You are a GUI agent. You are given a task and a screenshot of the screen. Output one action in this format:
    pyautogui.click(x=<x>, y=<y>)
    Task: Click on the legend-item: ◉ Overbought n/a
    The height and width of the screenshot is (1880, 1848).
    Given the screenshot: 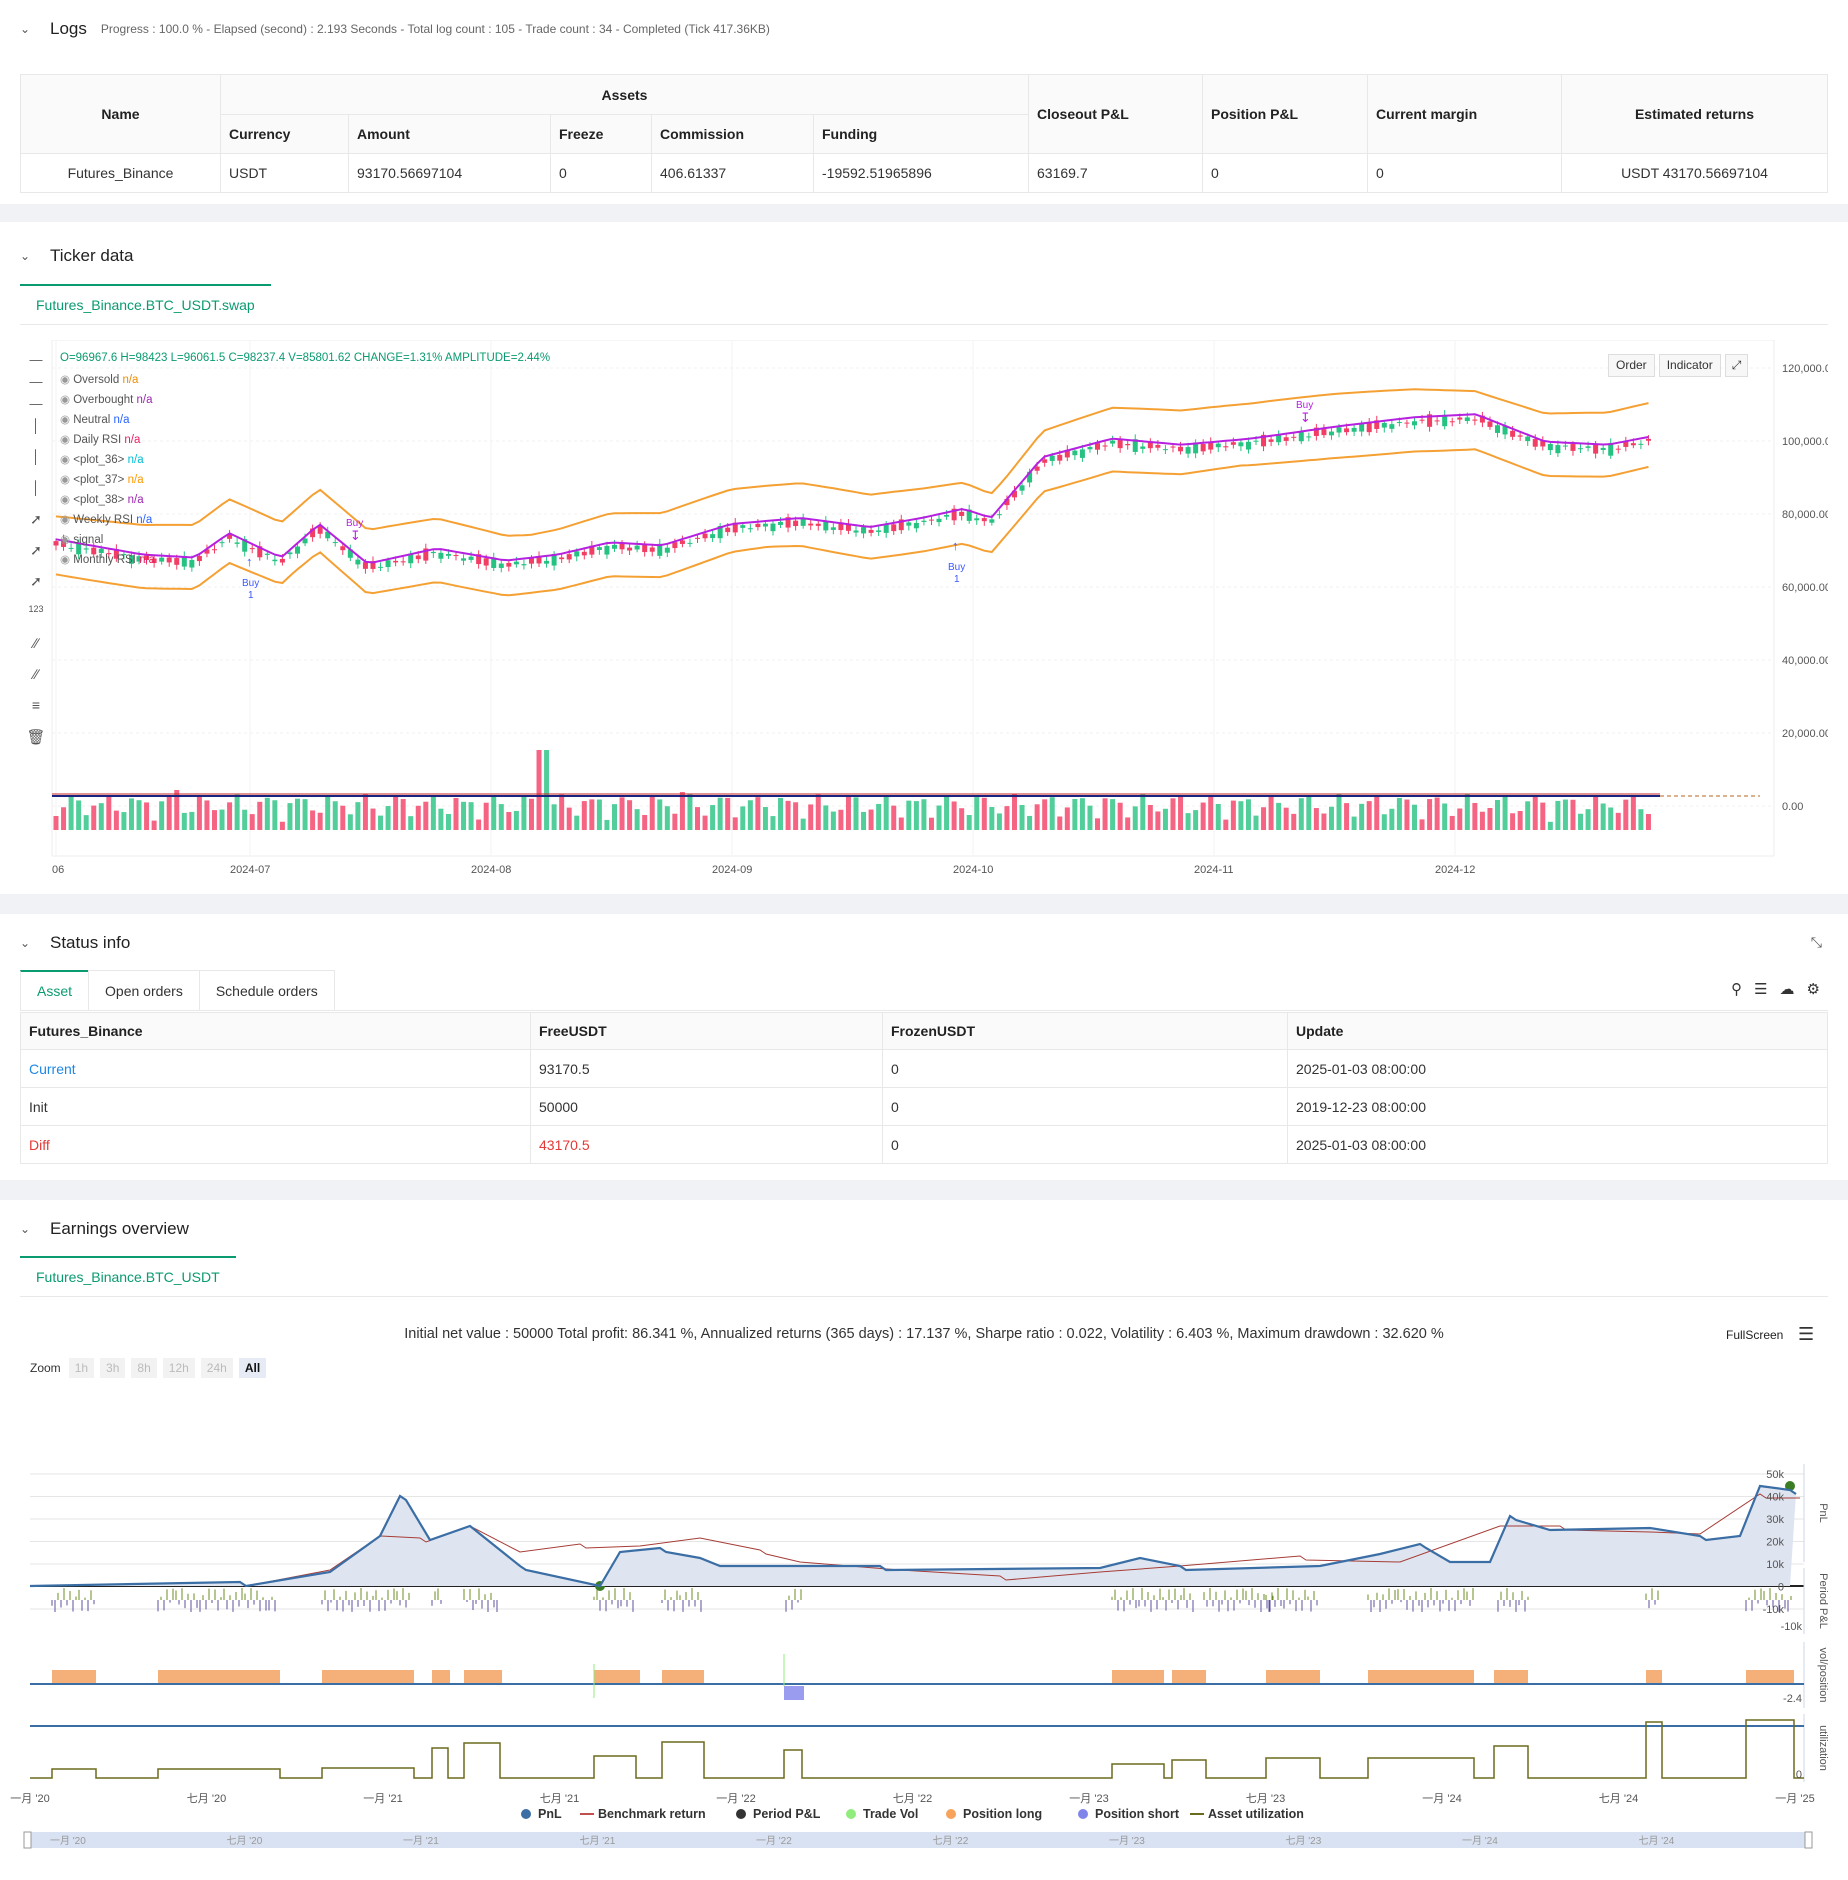 What is the action you would take?
    pyautogui.click(x=107, y=400)
    